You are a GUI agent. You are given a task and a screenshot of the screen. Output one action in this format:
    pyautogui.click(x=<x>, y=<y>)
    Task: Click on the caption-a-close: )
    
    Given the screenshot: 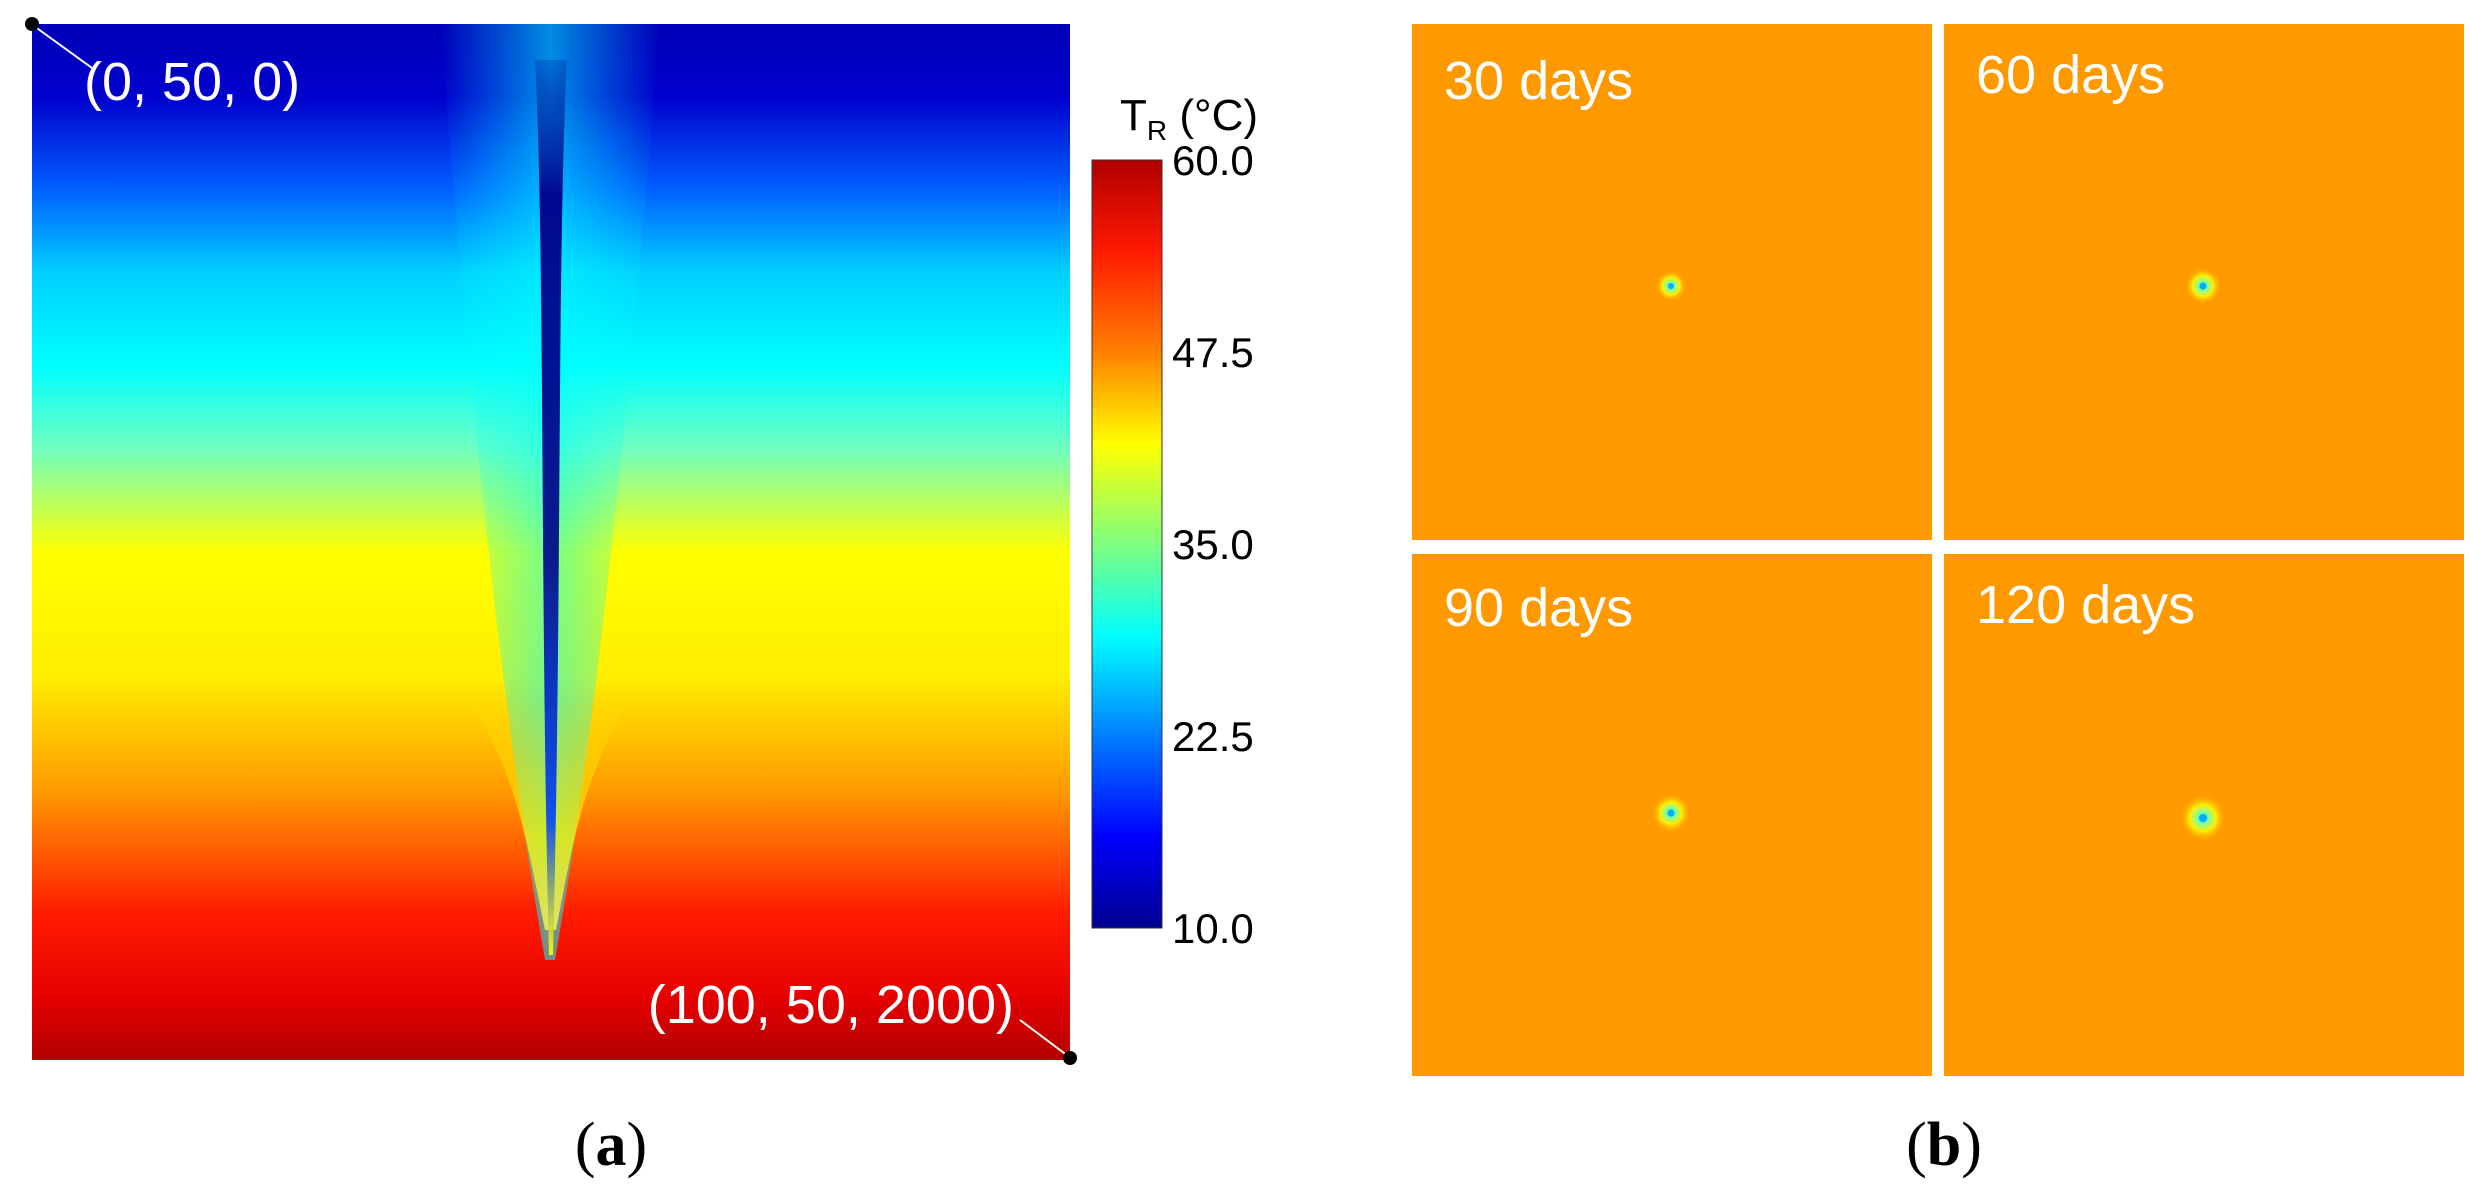 What is the action you would take?
    pyautogui.click(x=637, y=1145)
    